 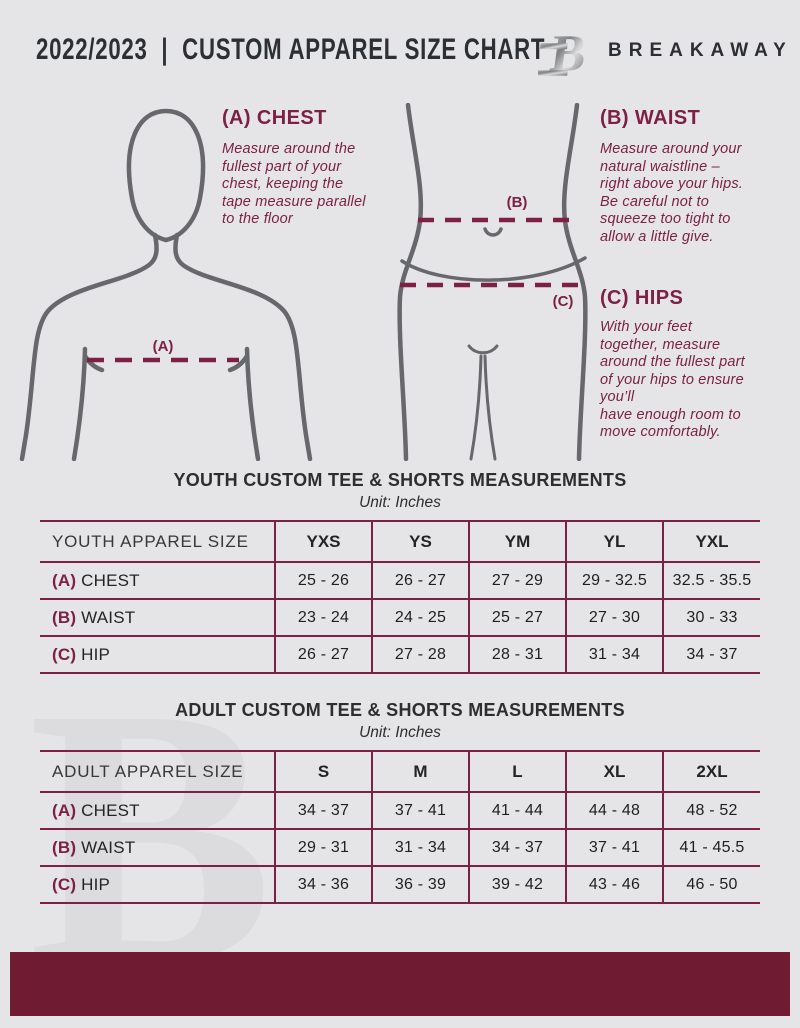 I want to click on measurement-cell: 41 - 45.5, so click(x=711, y=847).